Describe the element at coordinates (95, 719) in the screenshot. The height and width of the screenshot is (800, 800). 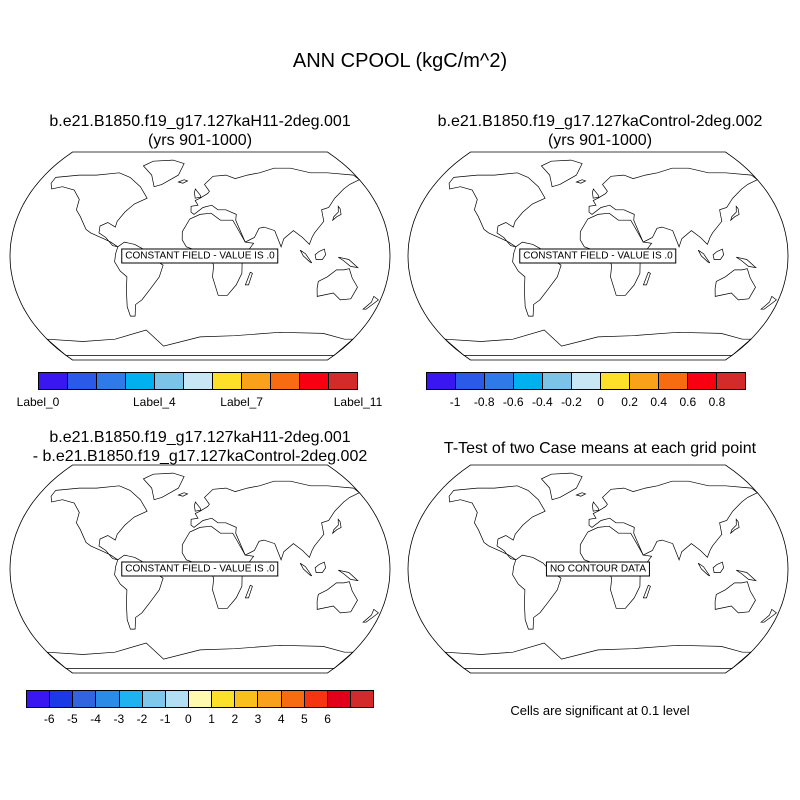
I see `colorbar-3-label: -4` at that location.